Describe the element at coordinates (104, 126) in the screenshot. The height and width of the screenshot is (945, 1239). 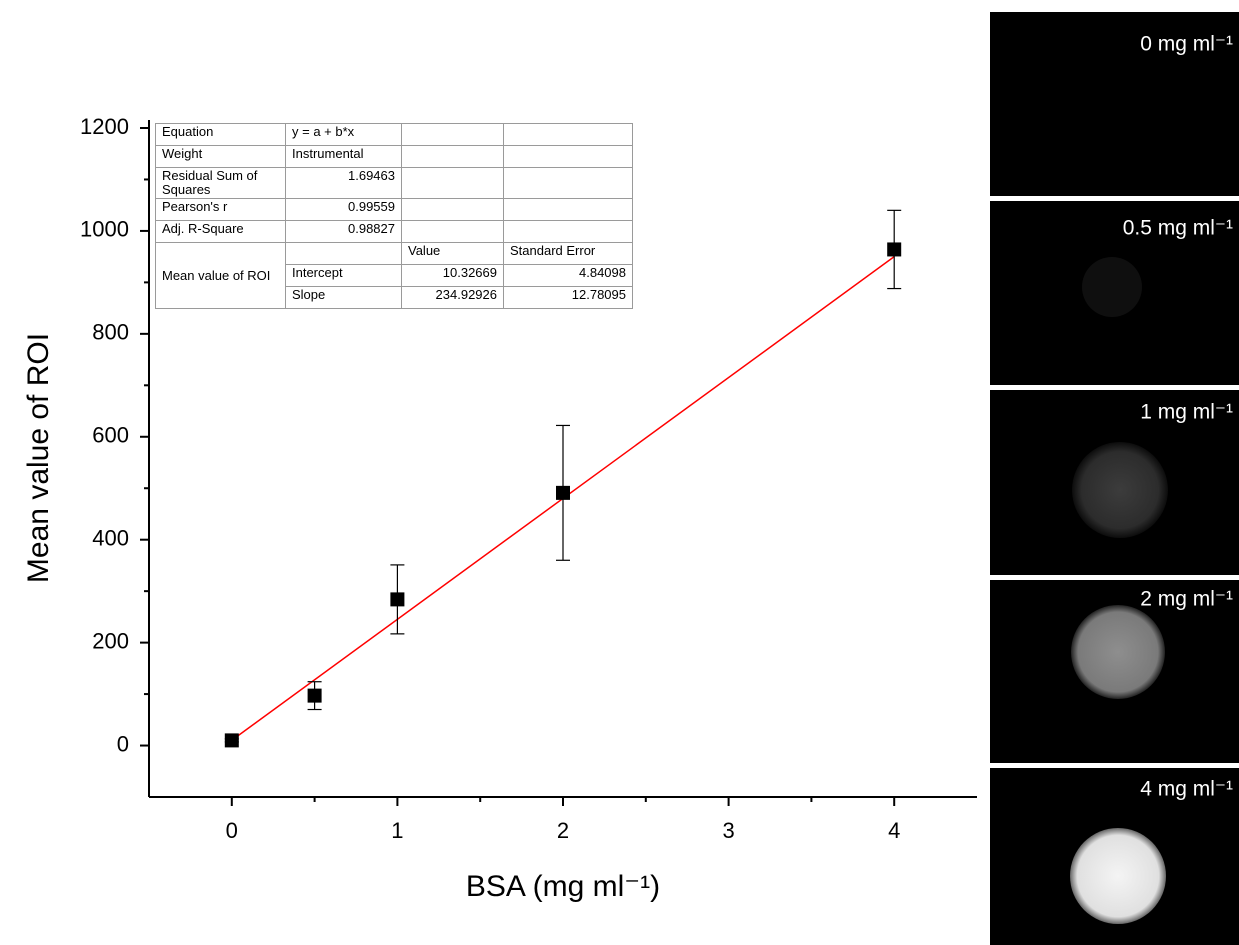
I see `y-tick-label: 1200` at that location.